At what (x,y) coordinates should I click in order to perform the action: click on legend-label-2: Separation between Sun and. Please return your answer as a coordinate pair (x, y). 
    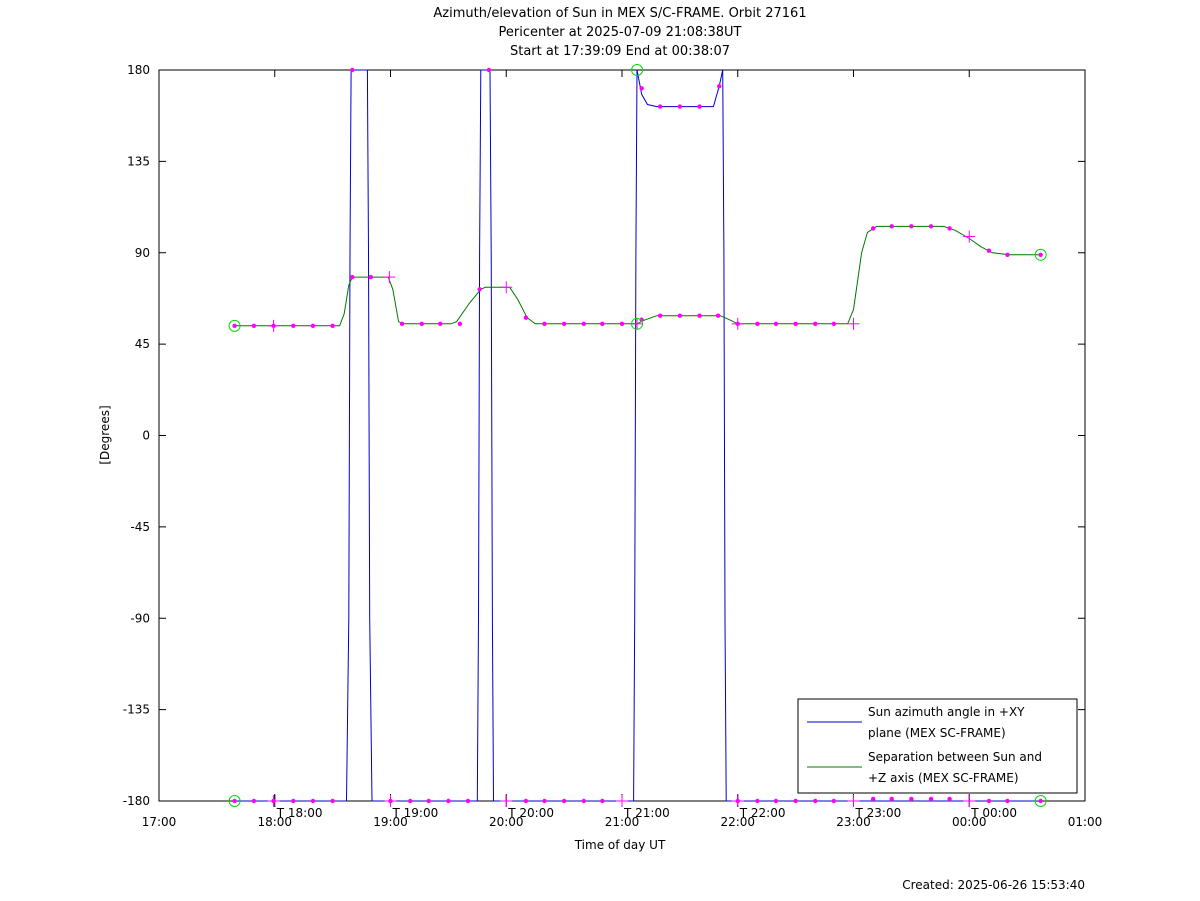
    Looking at the image, I should click on (955, 757).